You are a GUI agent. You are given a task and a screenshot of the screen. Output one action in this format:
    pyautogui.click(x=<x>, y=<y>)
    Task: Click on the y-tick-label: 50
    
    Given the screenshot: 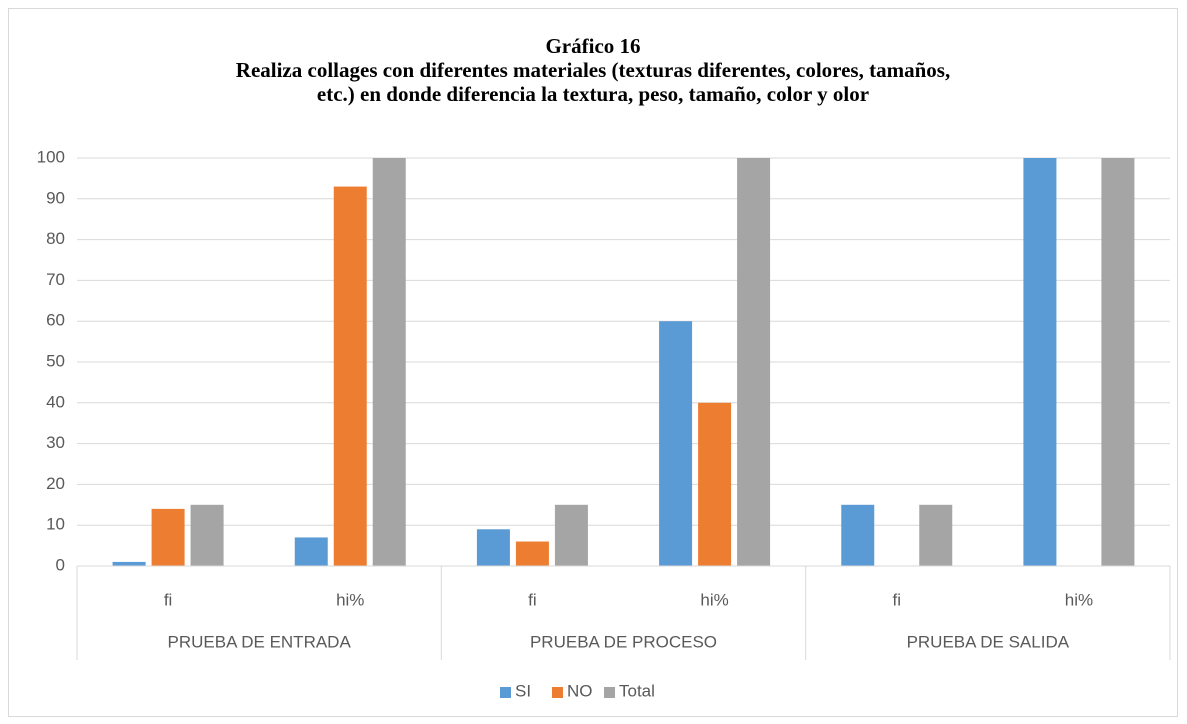 What is the action you would take?
    pyautogui.click(x=55, y=360)
    